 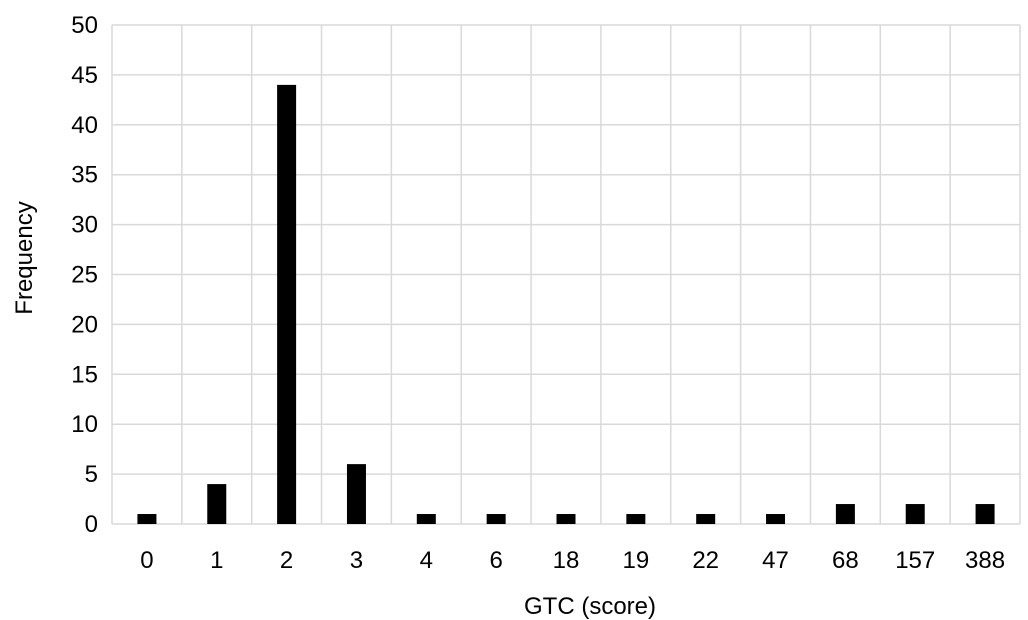 I want to click on y-tick-label: 25, so click(x=84, y=275).